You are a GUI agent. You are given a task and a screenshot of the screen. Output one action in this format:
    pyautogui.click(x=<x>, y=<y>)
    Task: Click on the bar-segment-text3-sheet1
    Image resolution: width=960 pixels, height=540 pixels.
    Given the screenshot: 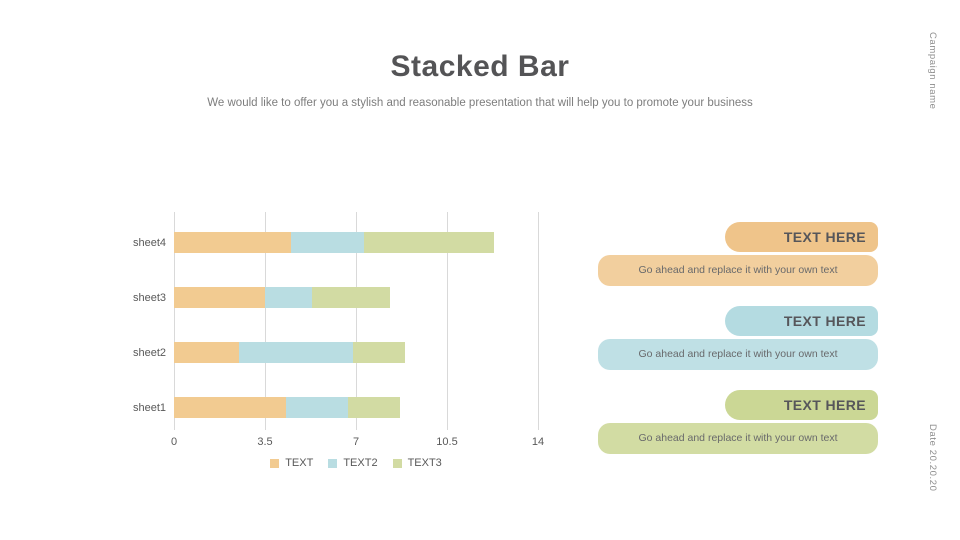 What is the action you would take?
    pyautogui.click(x=374, y=407)
    